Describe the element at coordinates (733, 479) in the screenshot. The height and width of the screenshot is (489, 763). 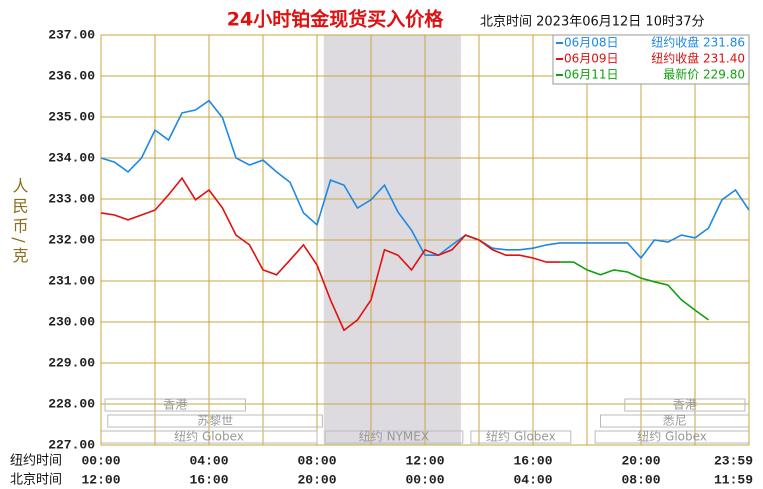
I see `x2-tick-label: 11:59` at that location.